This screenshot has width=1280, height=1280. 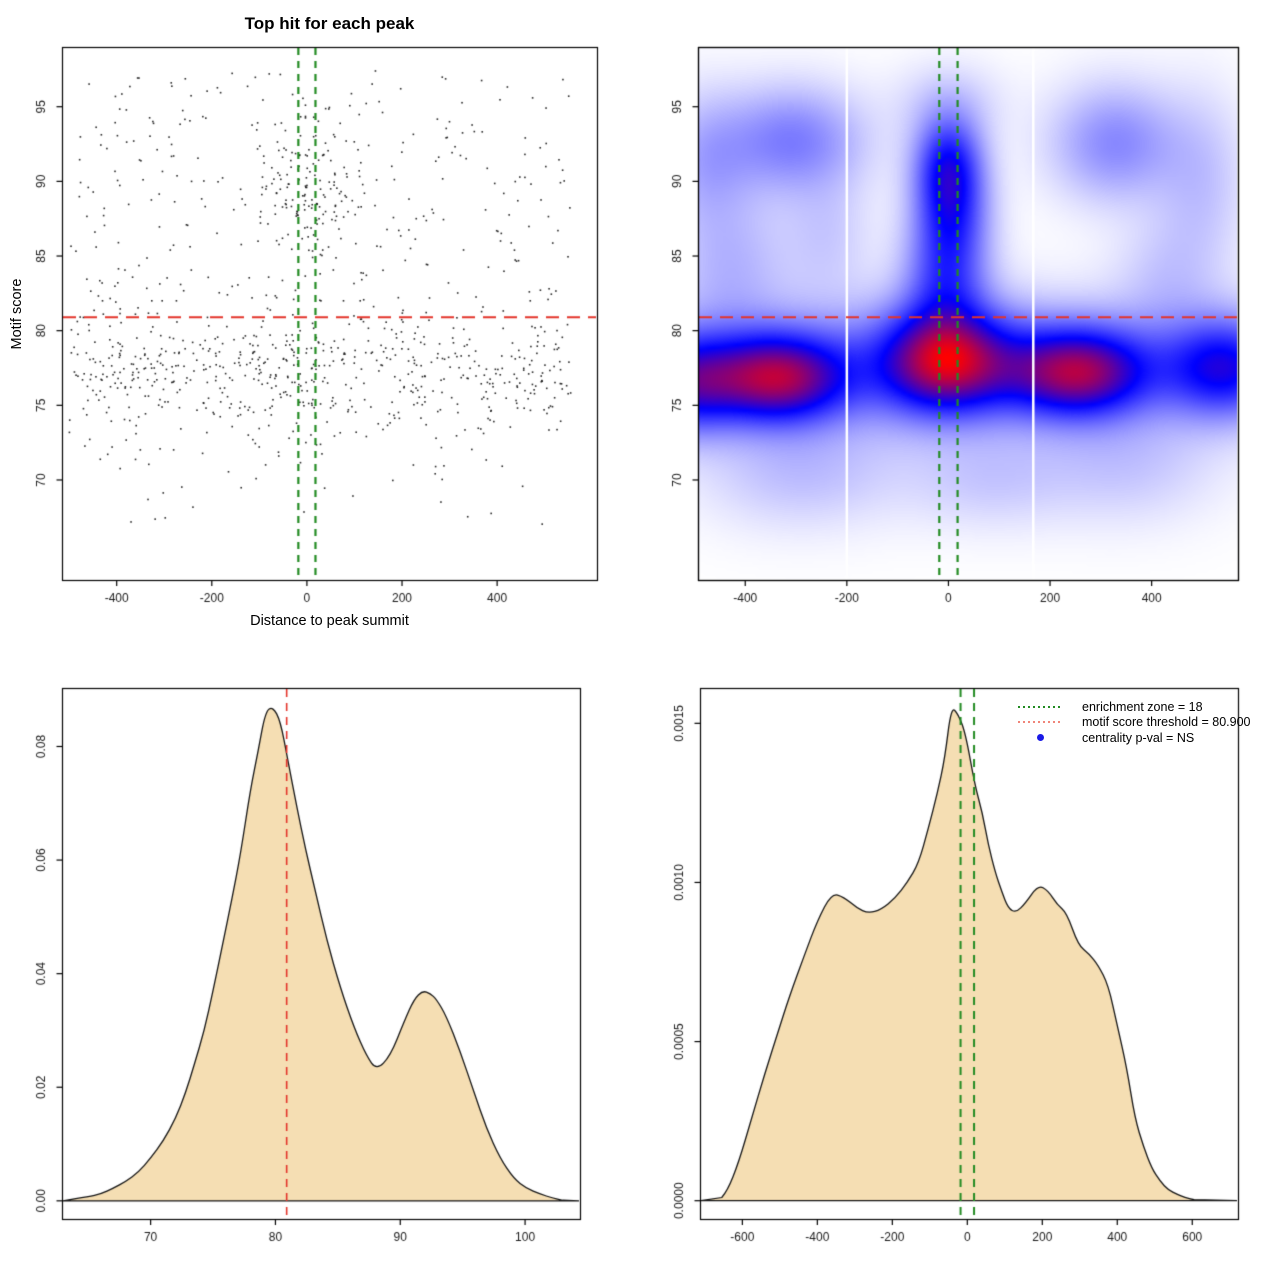 I want to click on legend-item-enrichment-zone: enrichment zone = 18, so click(x=1134, y=707).